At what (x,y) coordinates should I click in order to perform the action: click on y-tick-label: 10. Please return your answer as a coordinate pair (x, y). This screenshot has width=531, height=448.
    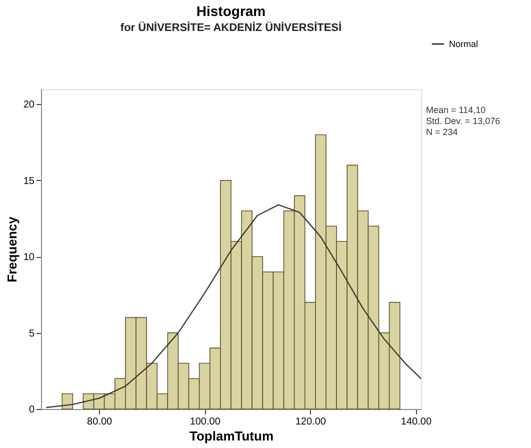
    Looking at the image, I should click on (29, 258).